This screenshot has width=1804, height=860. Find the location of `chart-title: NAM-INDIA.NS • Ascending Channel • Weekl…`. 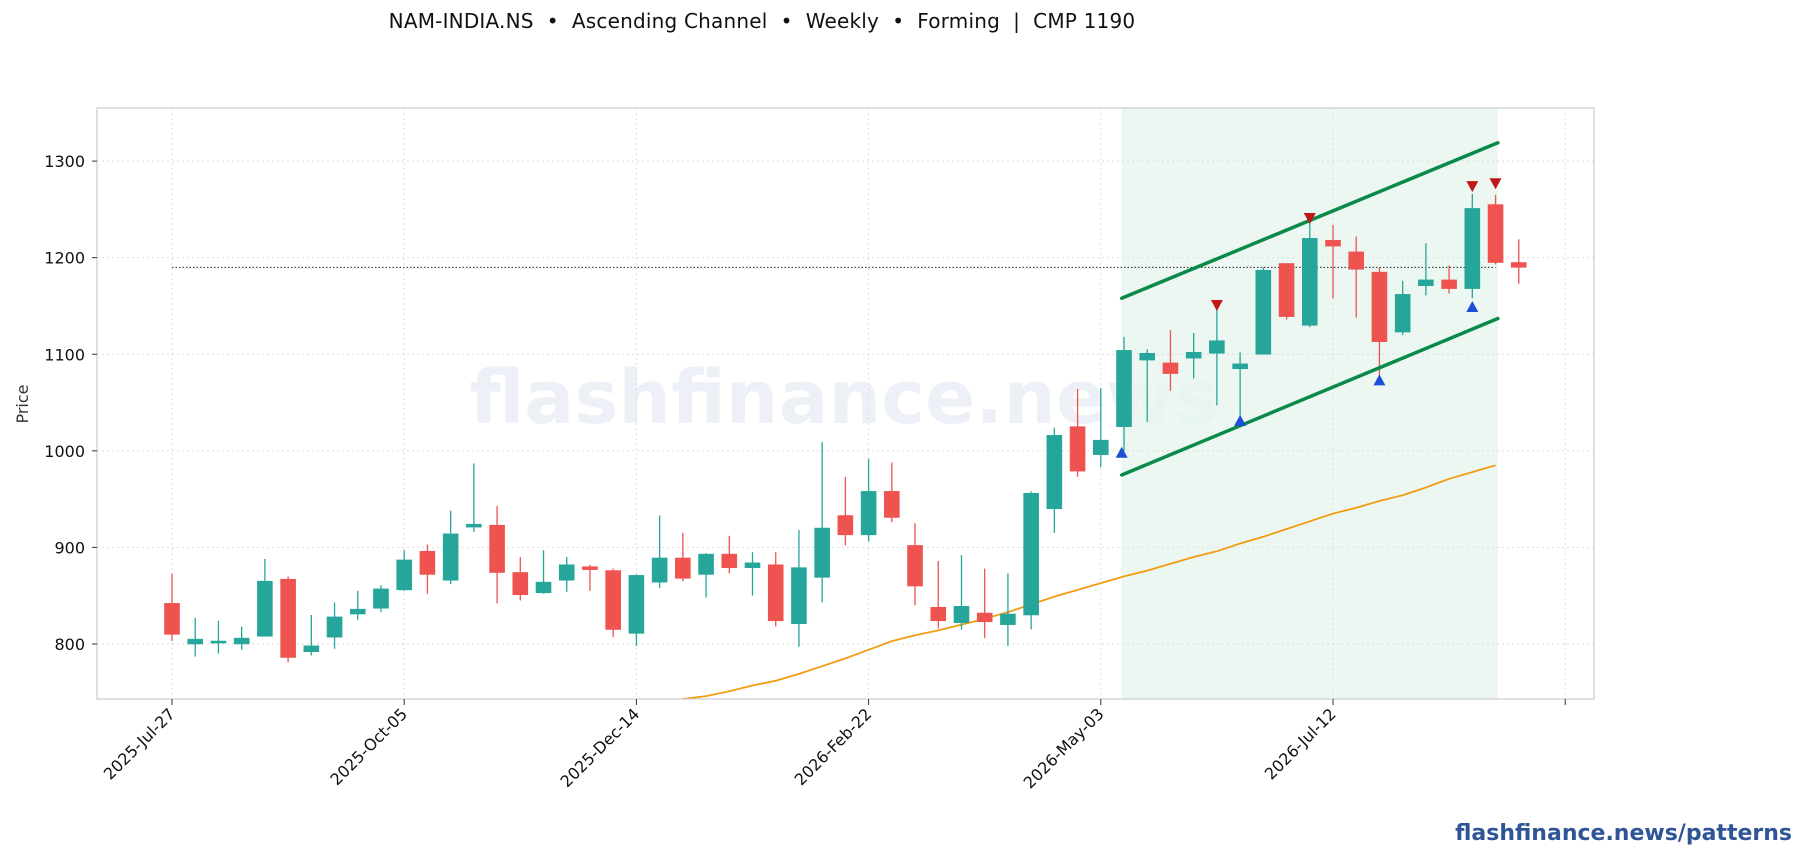

chart-title: NAM-INDIA.NS • Ascending Channel • Weekl… is located at coordinates (762, 21).